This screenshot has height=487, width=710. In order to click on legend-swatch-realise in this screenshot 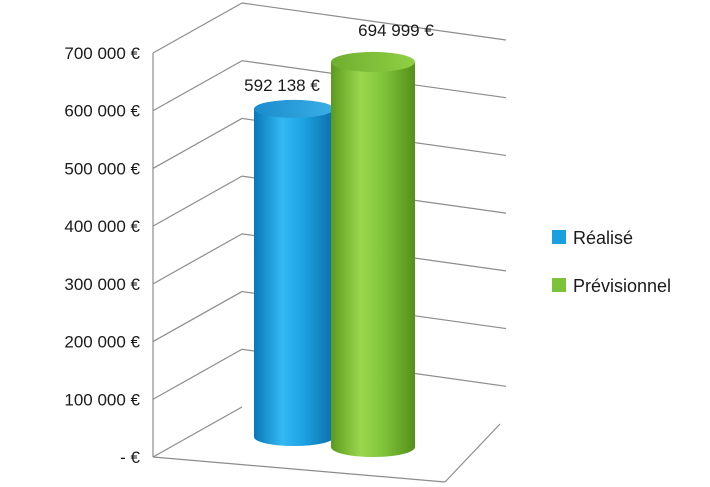, I will do `click(559, 237)`.